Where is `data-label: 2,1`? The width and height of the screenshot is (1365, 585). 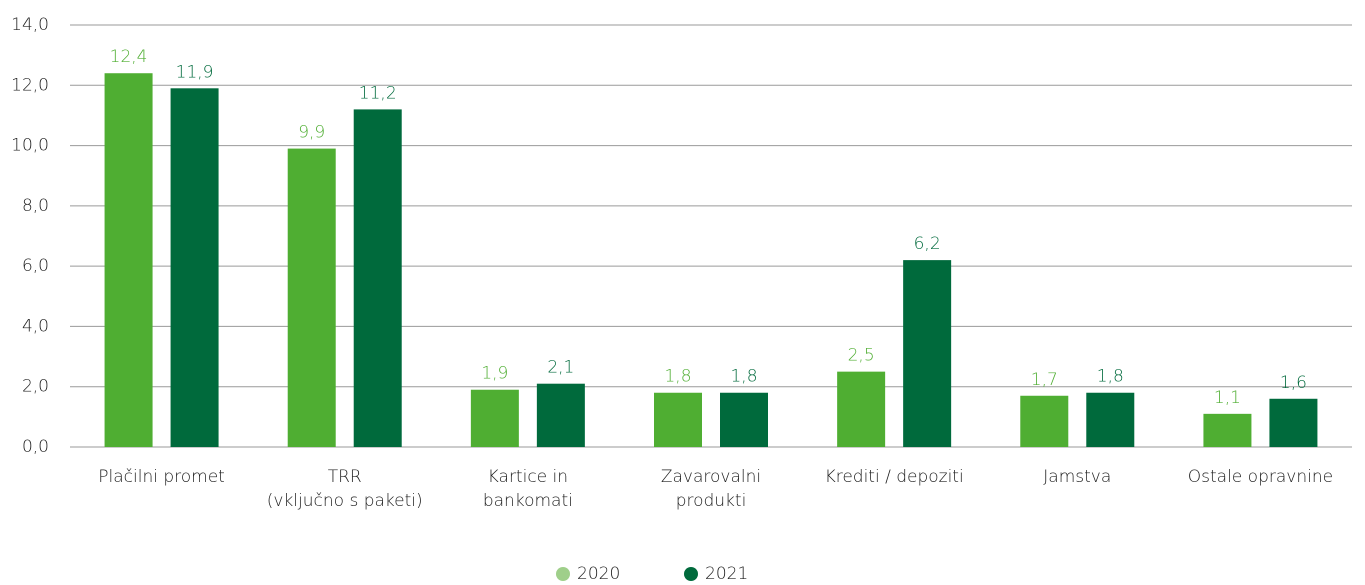
data-label: 2,1 is located at coordinates (560, 368).